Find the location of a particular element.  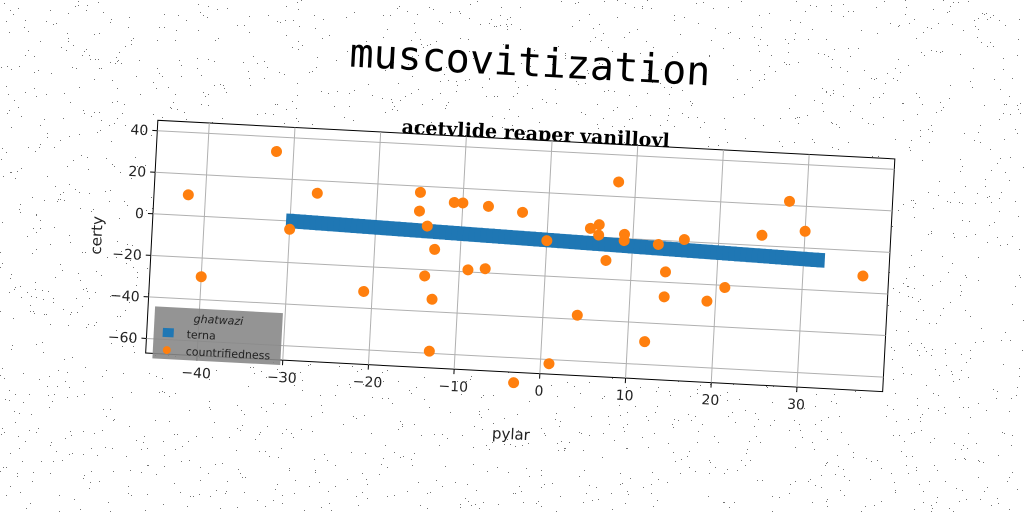

x-axis-label: pylar is located at coordinates (511, 434).